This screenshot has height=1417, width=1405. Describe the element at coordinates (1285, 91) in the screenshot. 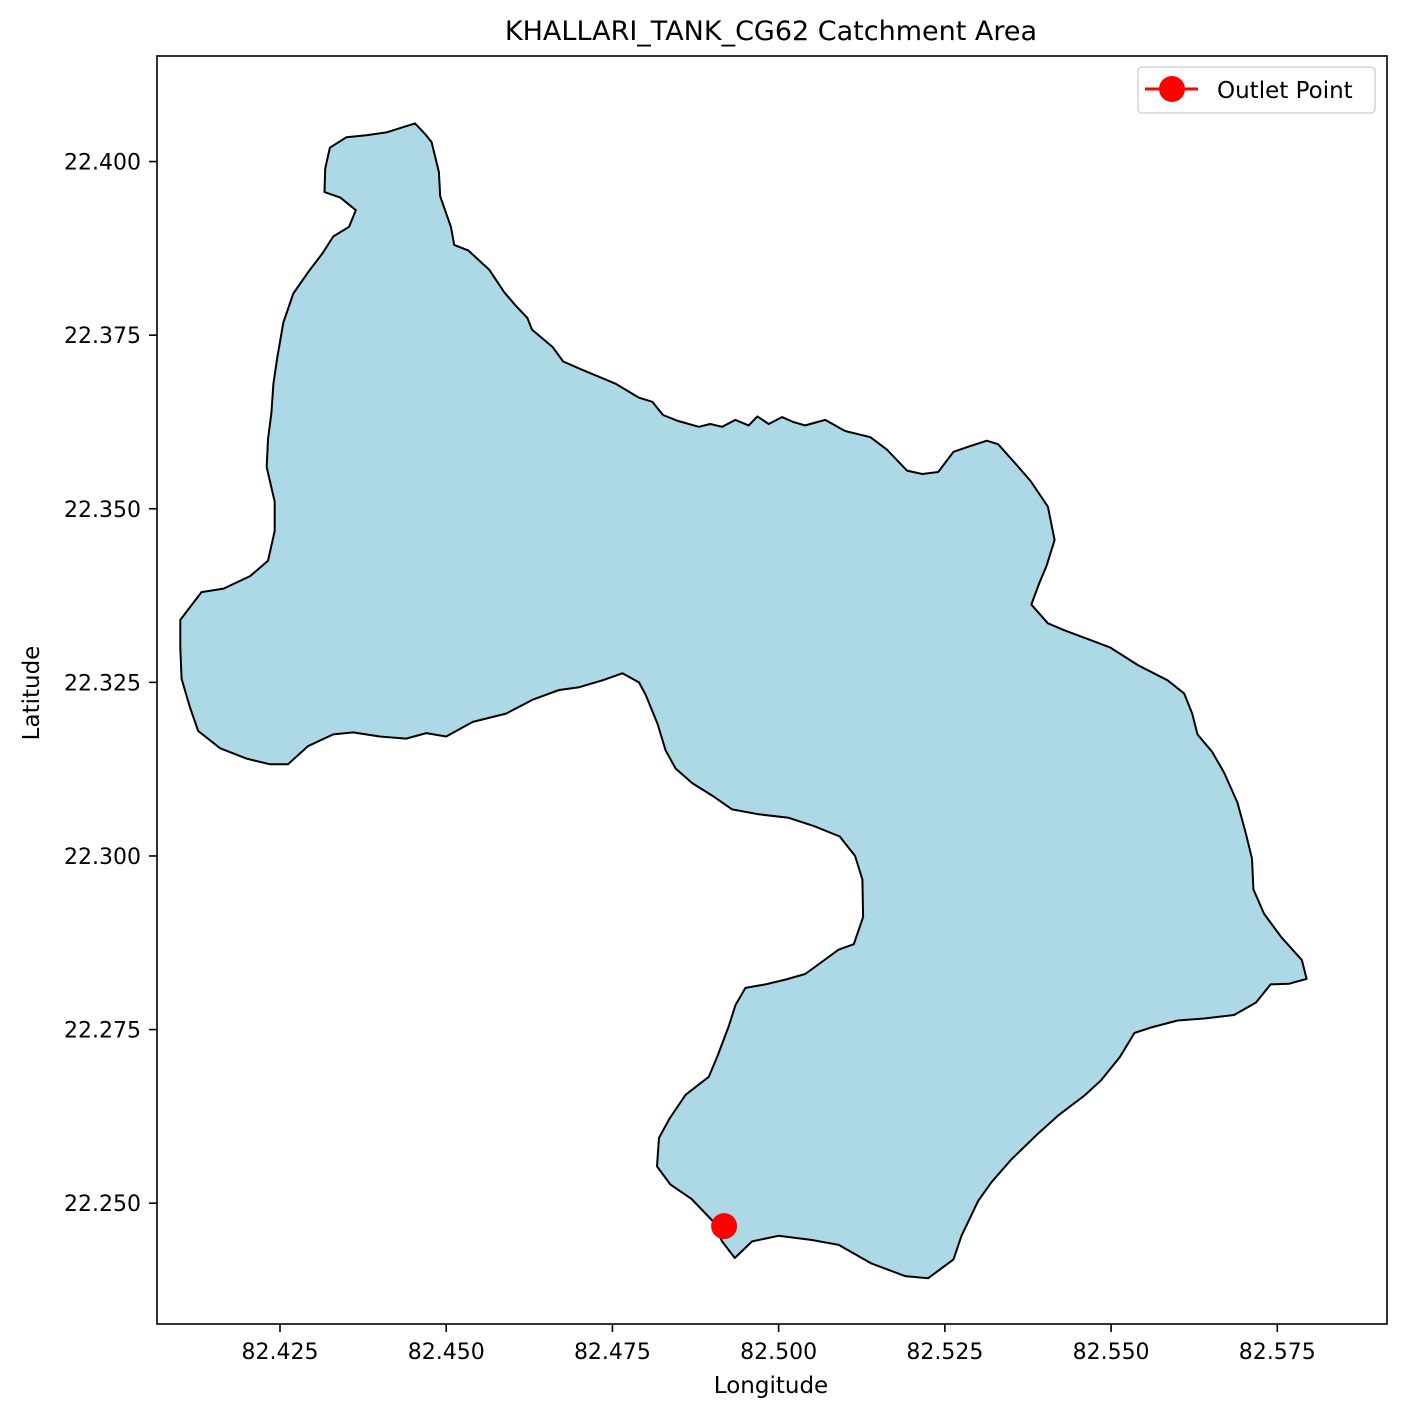

I see `legend-label-outlet-point: Outlet Point` at that location.